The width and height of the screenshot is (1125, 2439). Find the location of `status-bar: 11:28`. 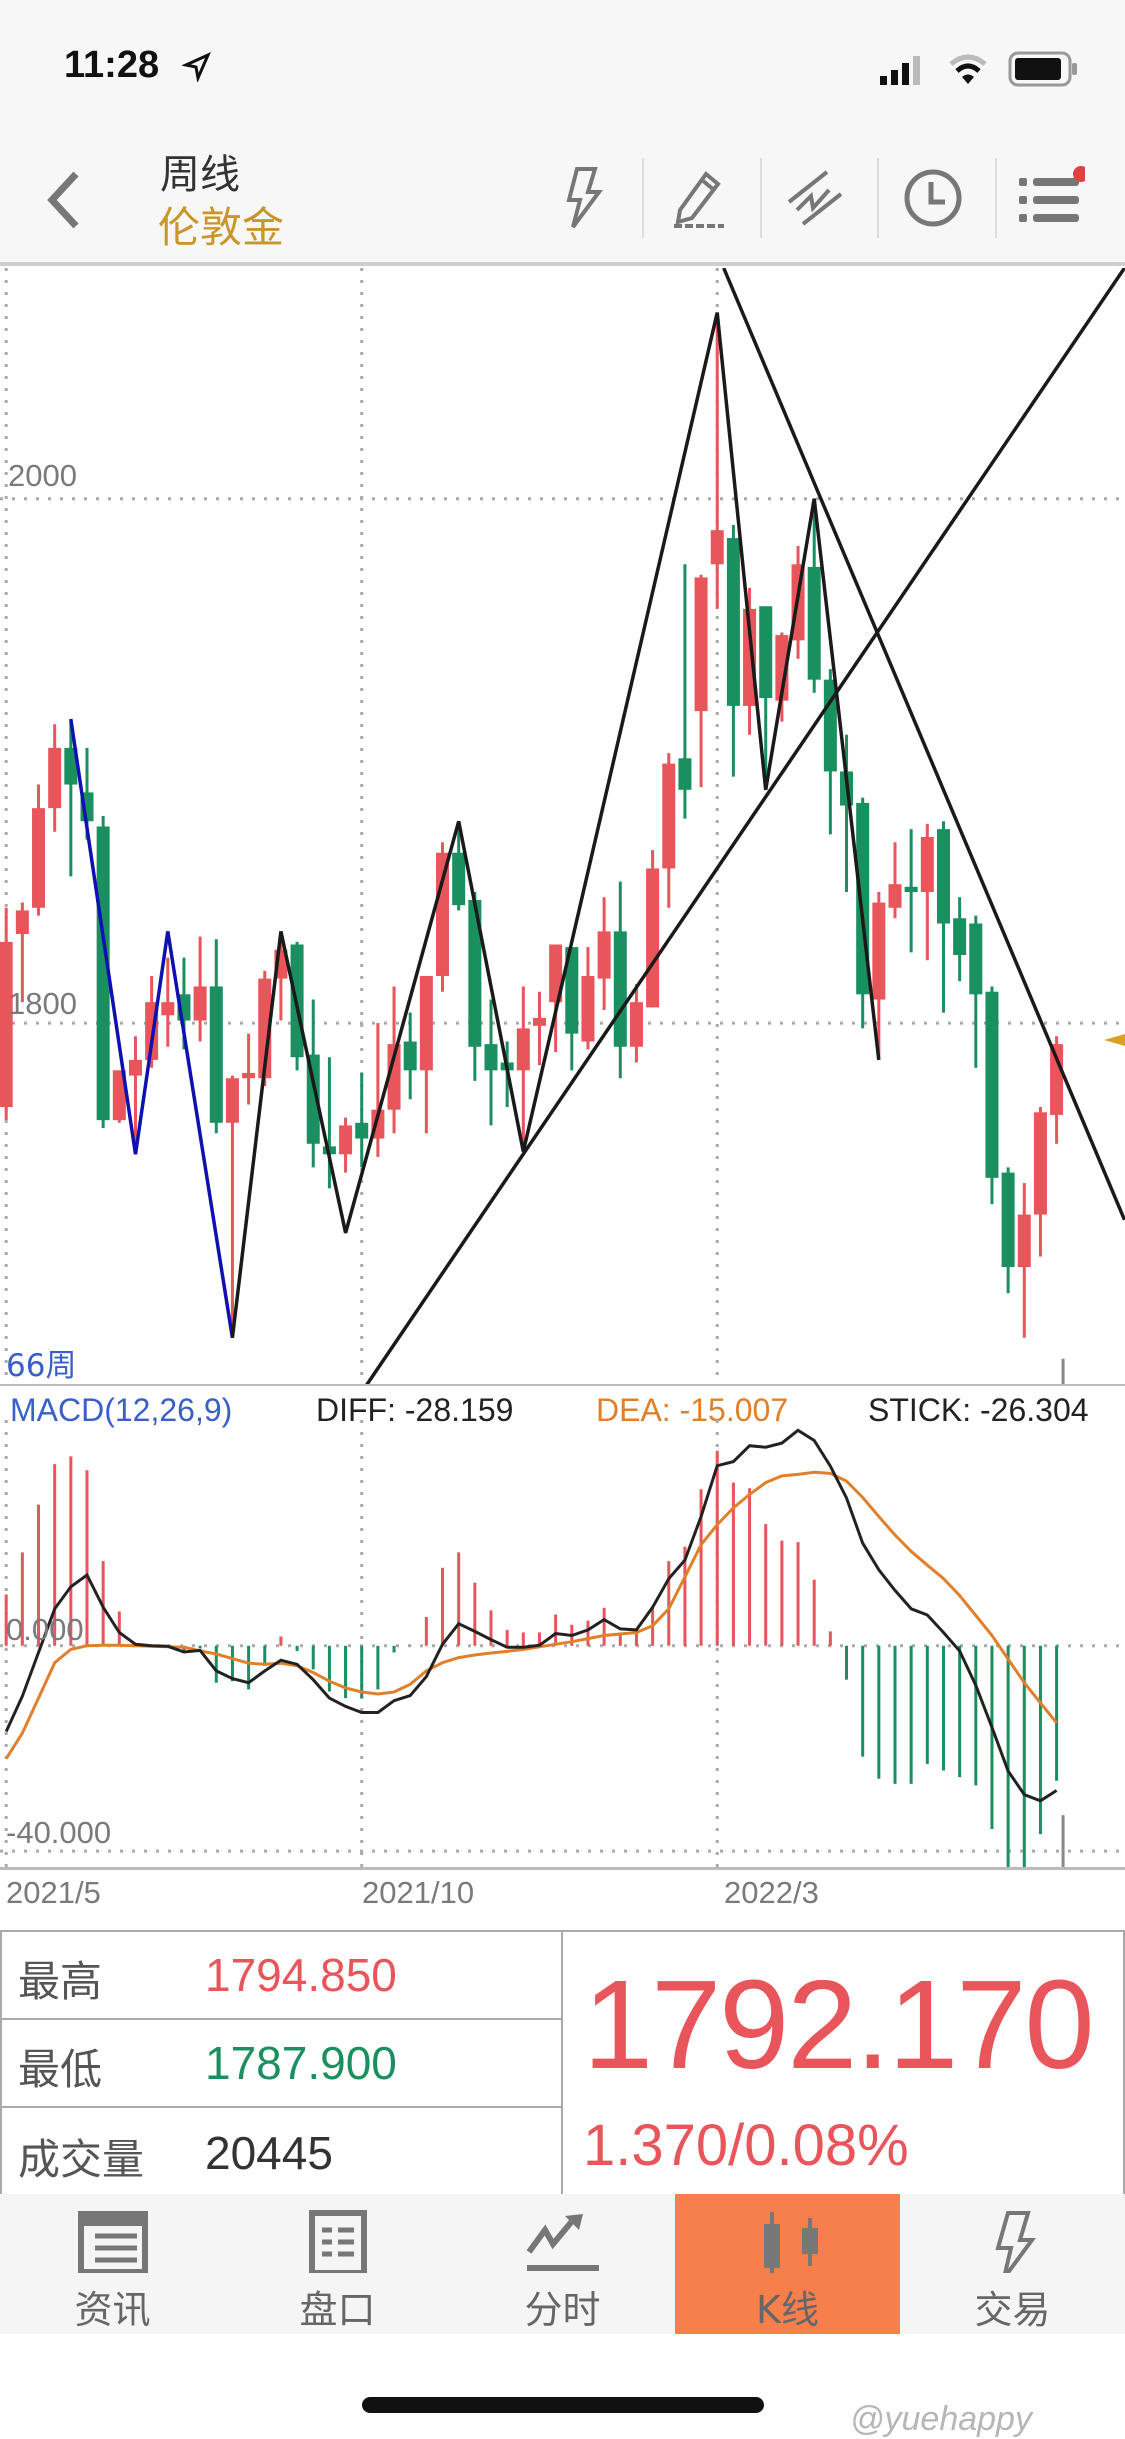

status-bar: 11:28 is located at coordinates (562, 65).